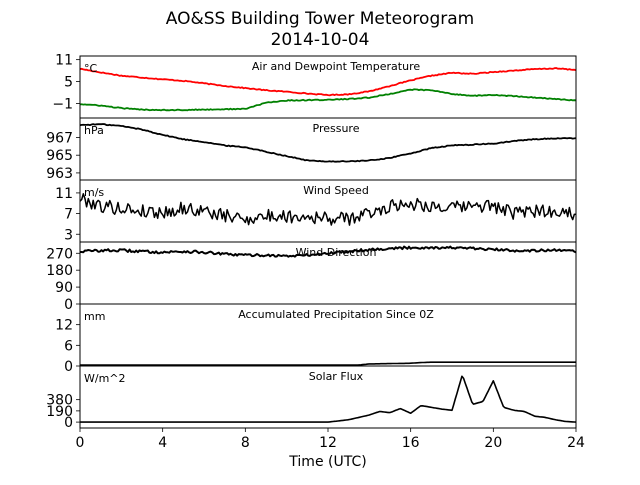  What do you see at coordinates (80, 443) in the screenshot?
I see `x-tick-label: 0` at bounding box center [80, 443].